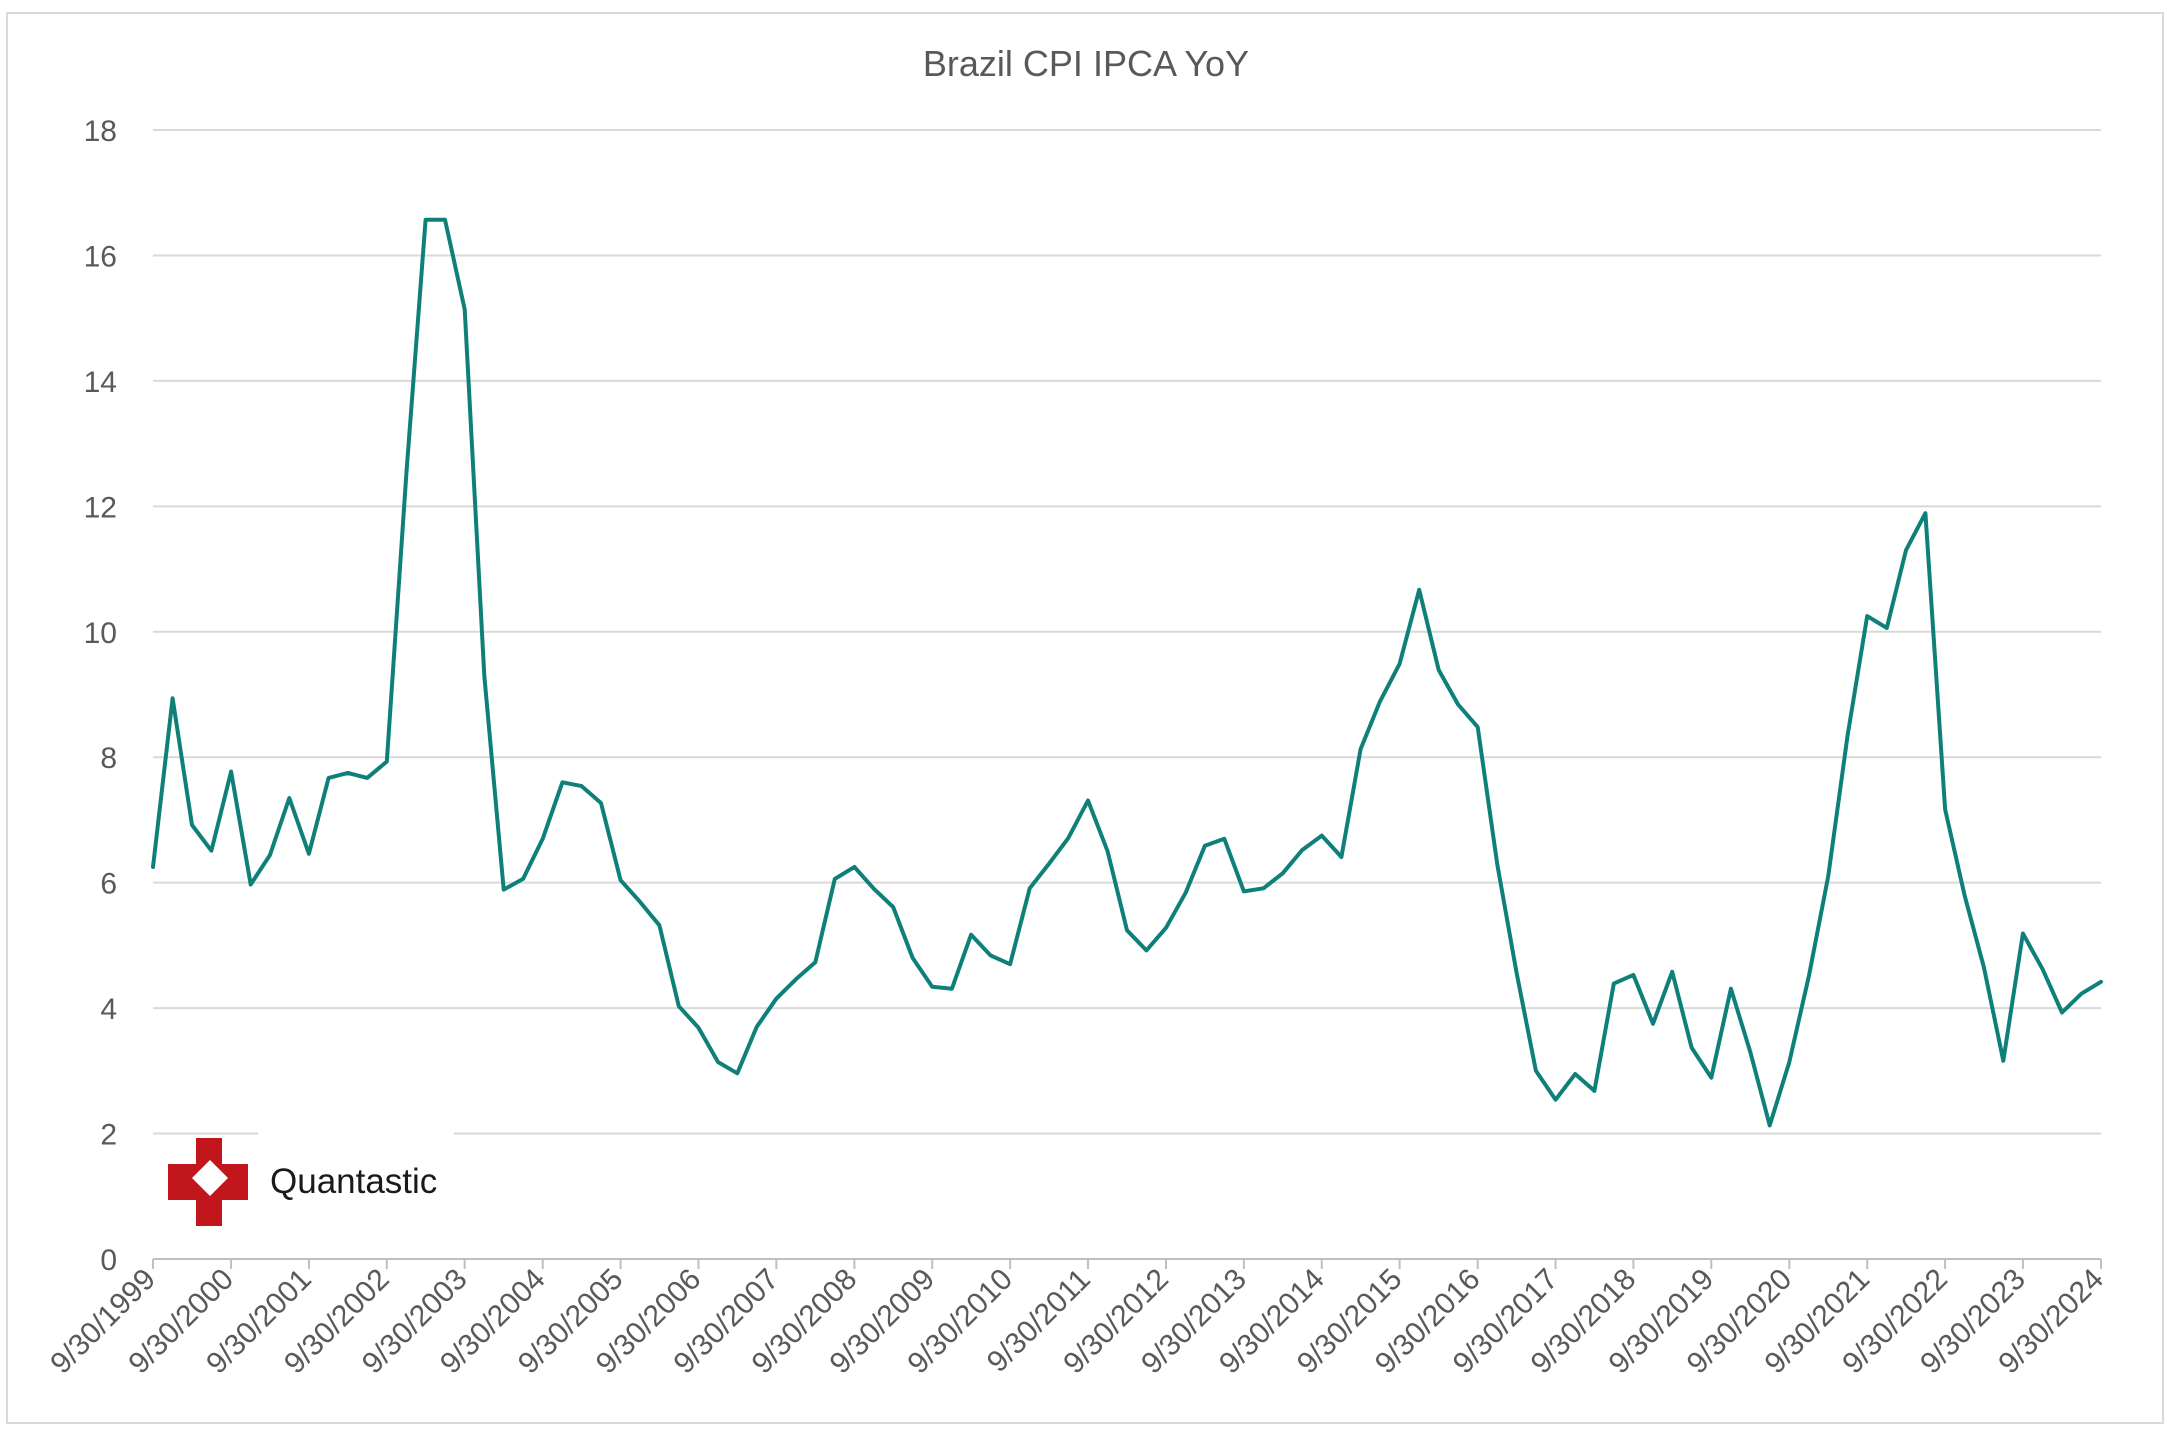  What do you see at coordinates (108, 758) in the screenshot?
I see `y-tick-label: 8` at bounding box center [108, 758].